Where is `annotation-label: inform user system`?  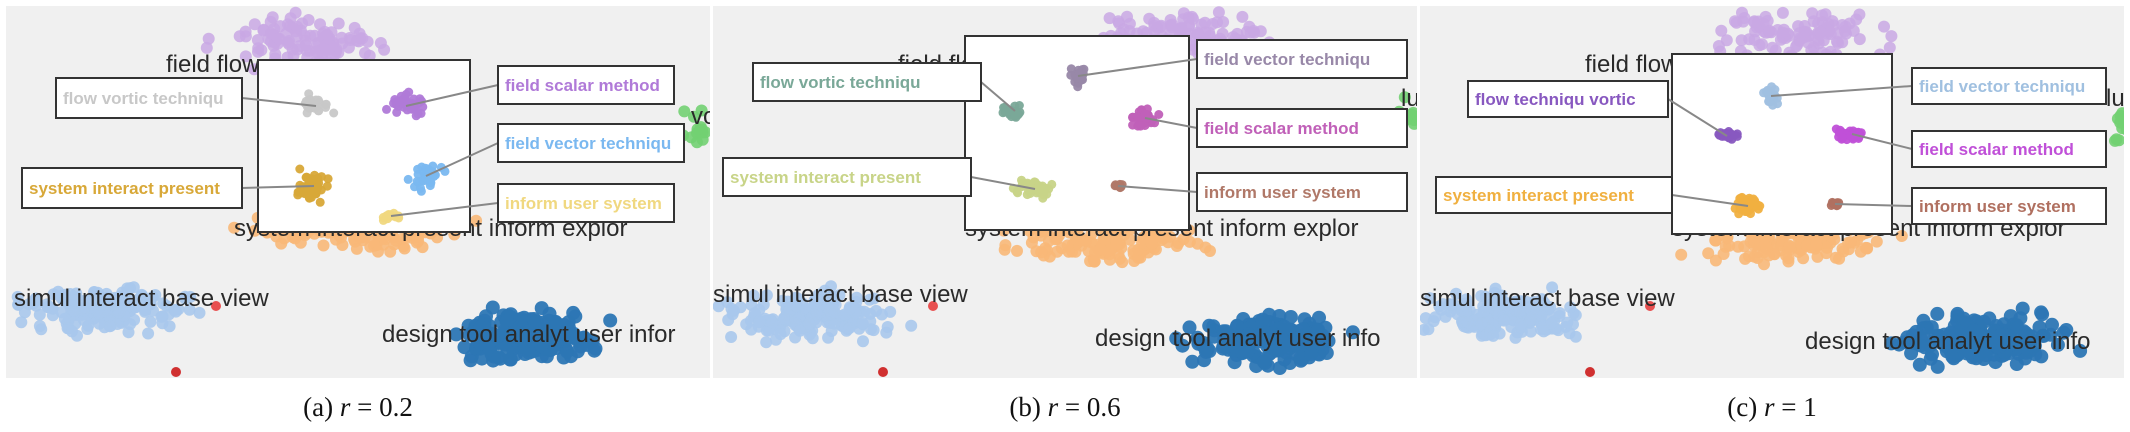
annotation-label: inform user system is located at coordinates (1997, 206).